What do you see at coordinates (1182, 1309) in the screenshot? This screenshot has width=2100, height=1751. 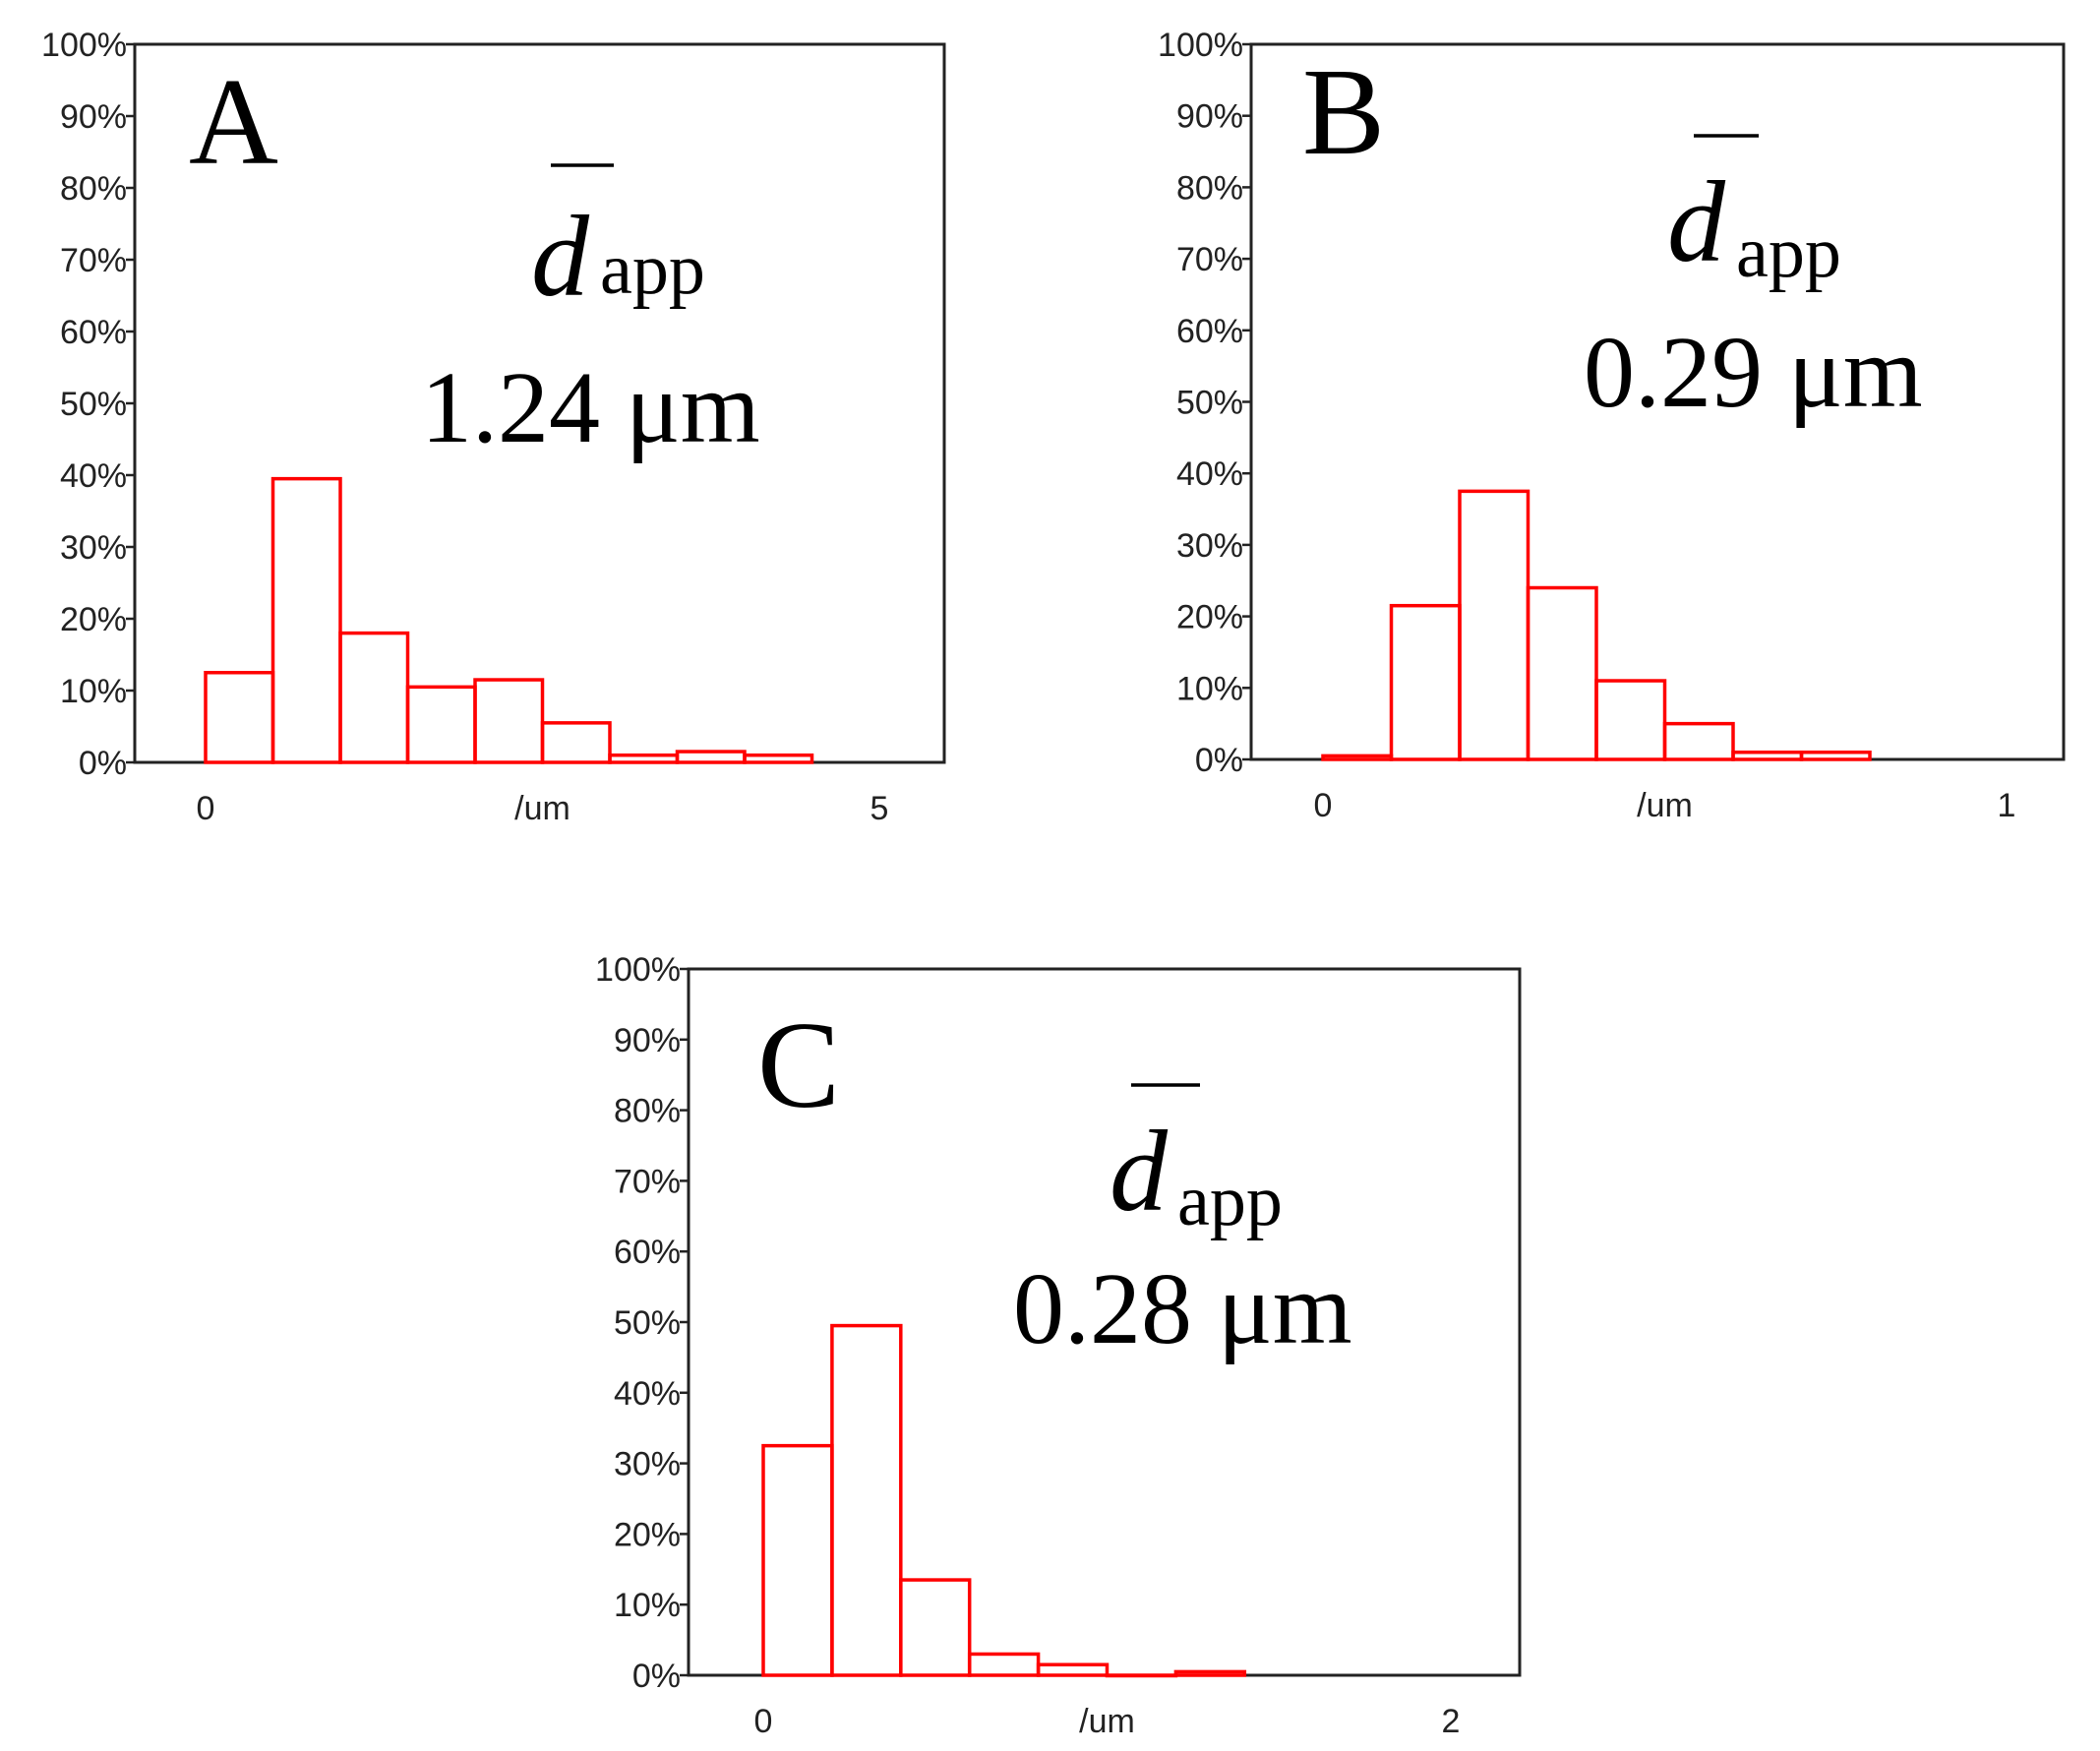 I see `mean-value: 0.28 μm` at bounding box center [1182, 1309].